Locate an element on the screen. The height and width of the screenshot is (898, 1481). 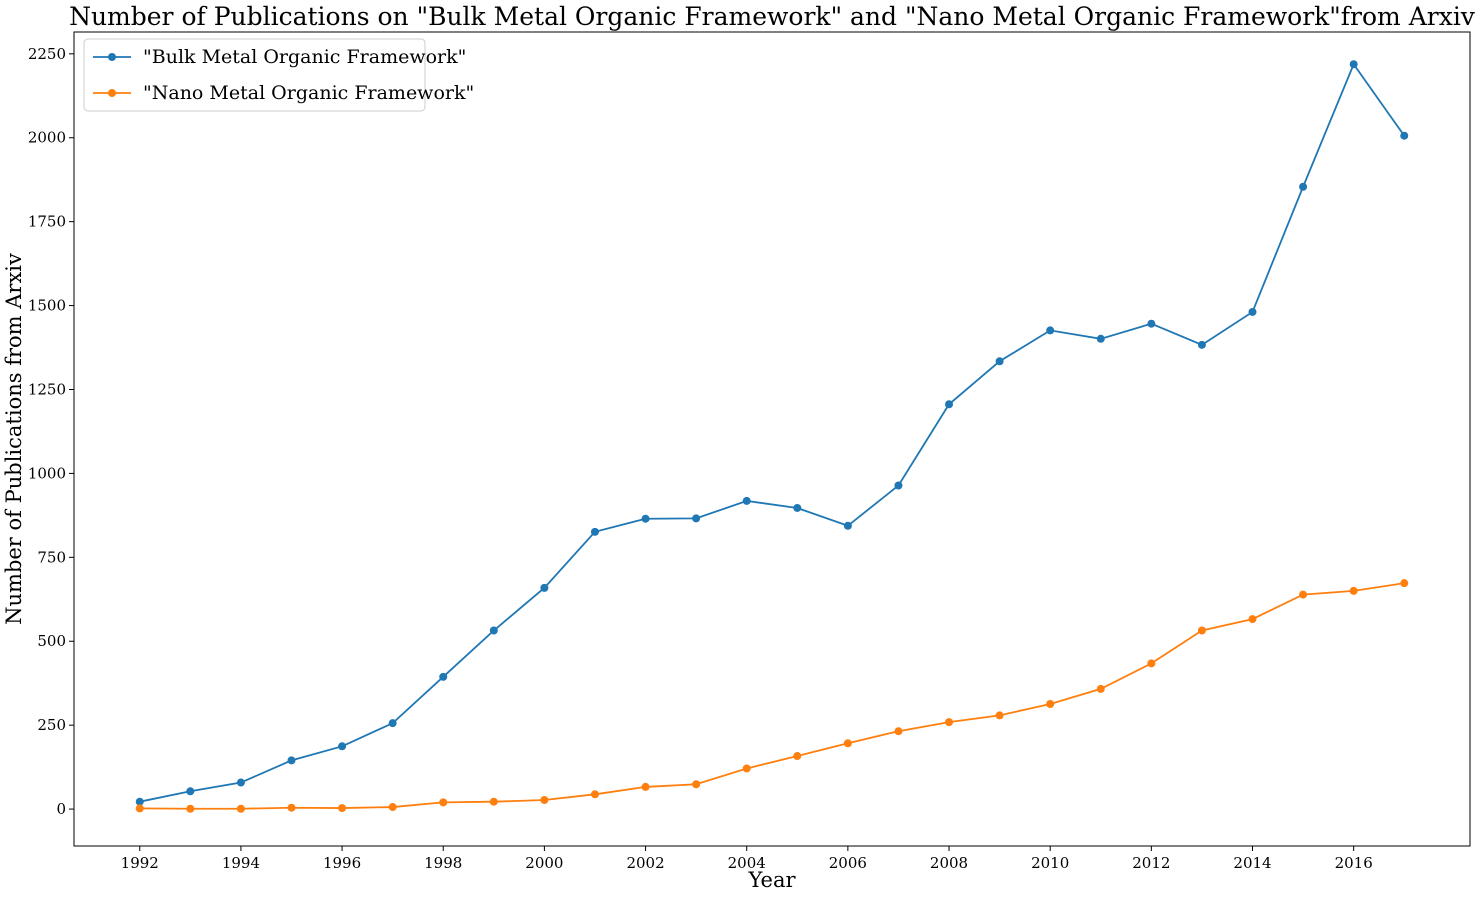
y-tick-label: 1500 is located at coordinates (47, 306).